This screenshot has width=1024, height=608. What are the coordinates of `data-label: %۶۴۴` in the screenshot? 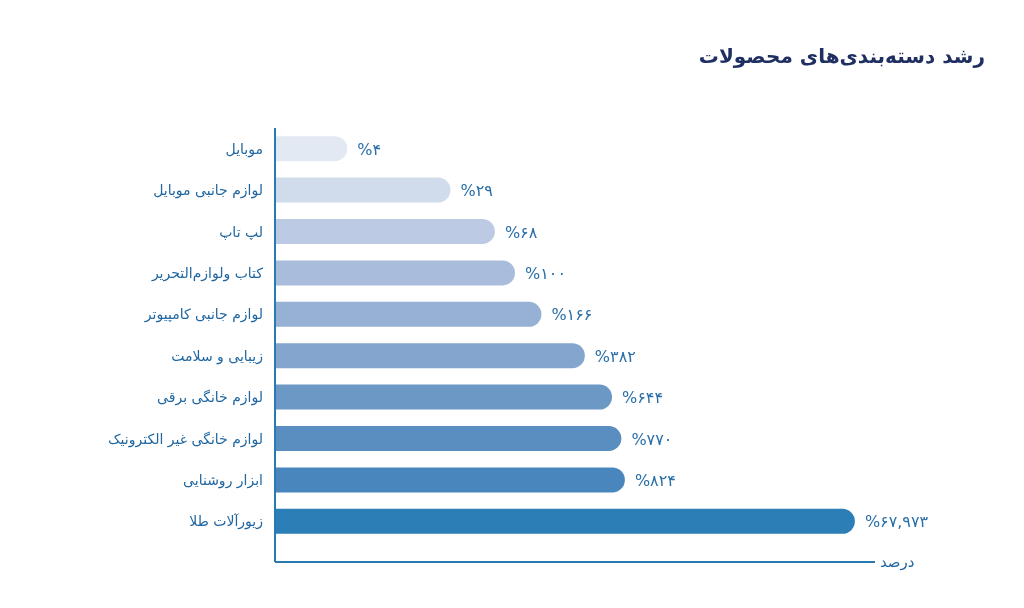 It's located at (643, 398).